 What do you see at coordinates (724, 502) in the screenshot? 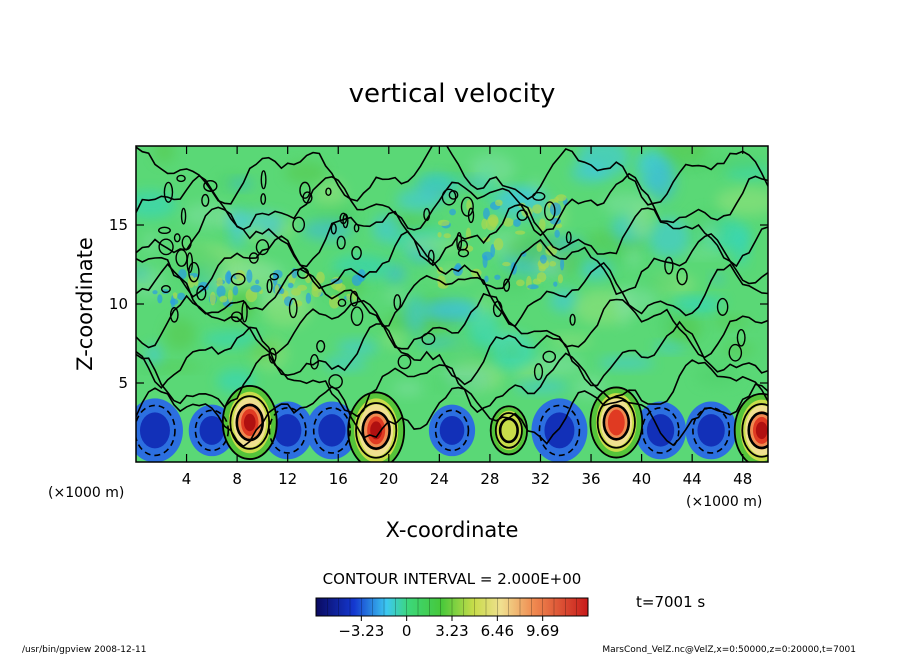
I see `x-axis-unit-right: (×1000 m)` at bounding box center [724, 502].